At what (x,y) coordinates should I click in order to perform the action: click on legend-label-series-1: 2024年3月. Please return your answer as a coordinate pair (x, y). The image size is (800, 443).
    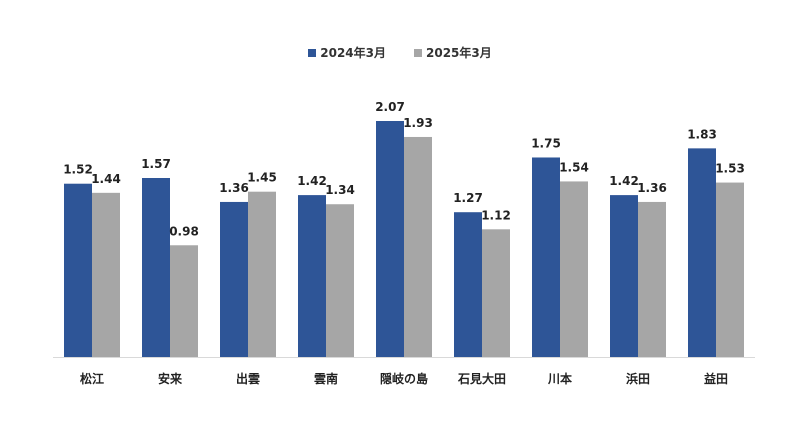
    Looking at the image, I should click on (353, 53).